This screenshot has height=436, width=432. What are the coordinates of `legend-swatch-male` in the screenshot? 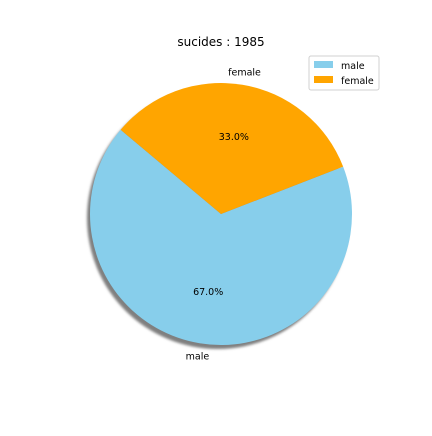 It's located at (323, 64).